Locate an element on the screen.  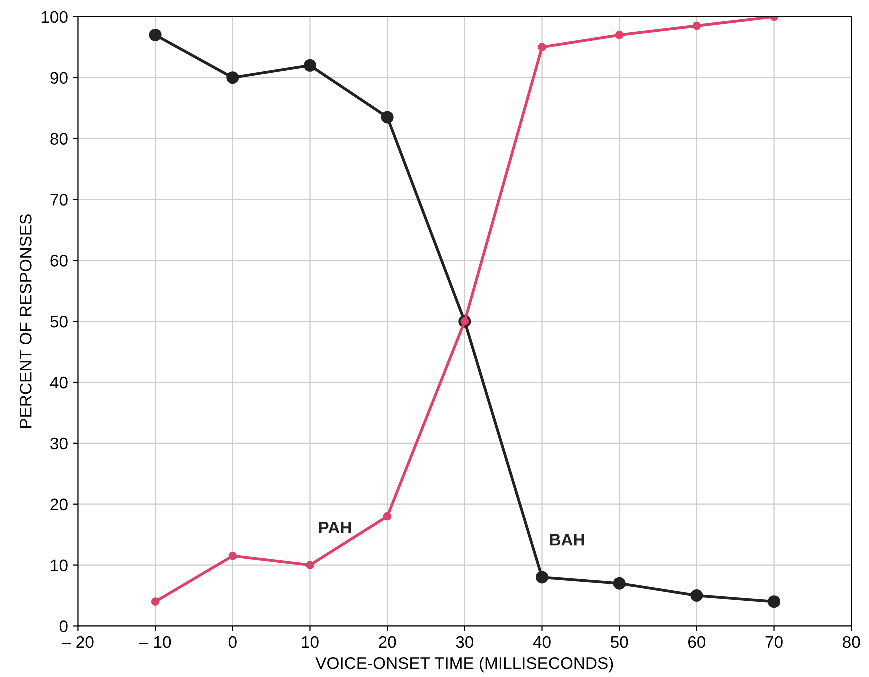
x-tick-label: 60 is located at coordinates (697, 642).